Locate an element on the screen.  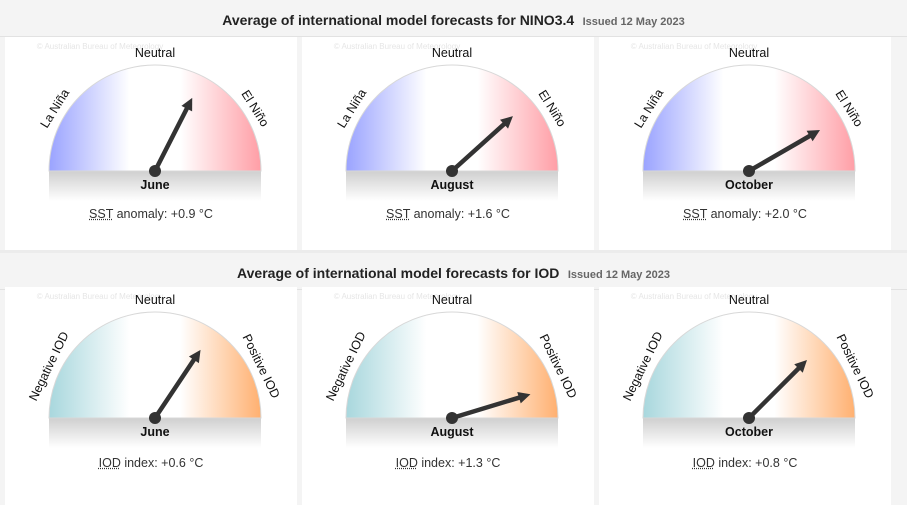
iod-issued-date: Issued 12 May 2023 is located at coordinates (618, 275).